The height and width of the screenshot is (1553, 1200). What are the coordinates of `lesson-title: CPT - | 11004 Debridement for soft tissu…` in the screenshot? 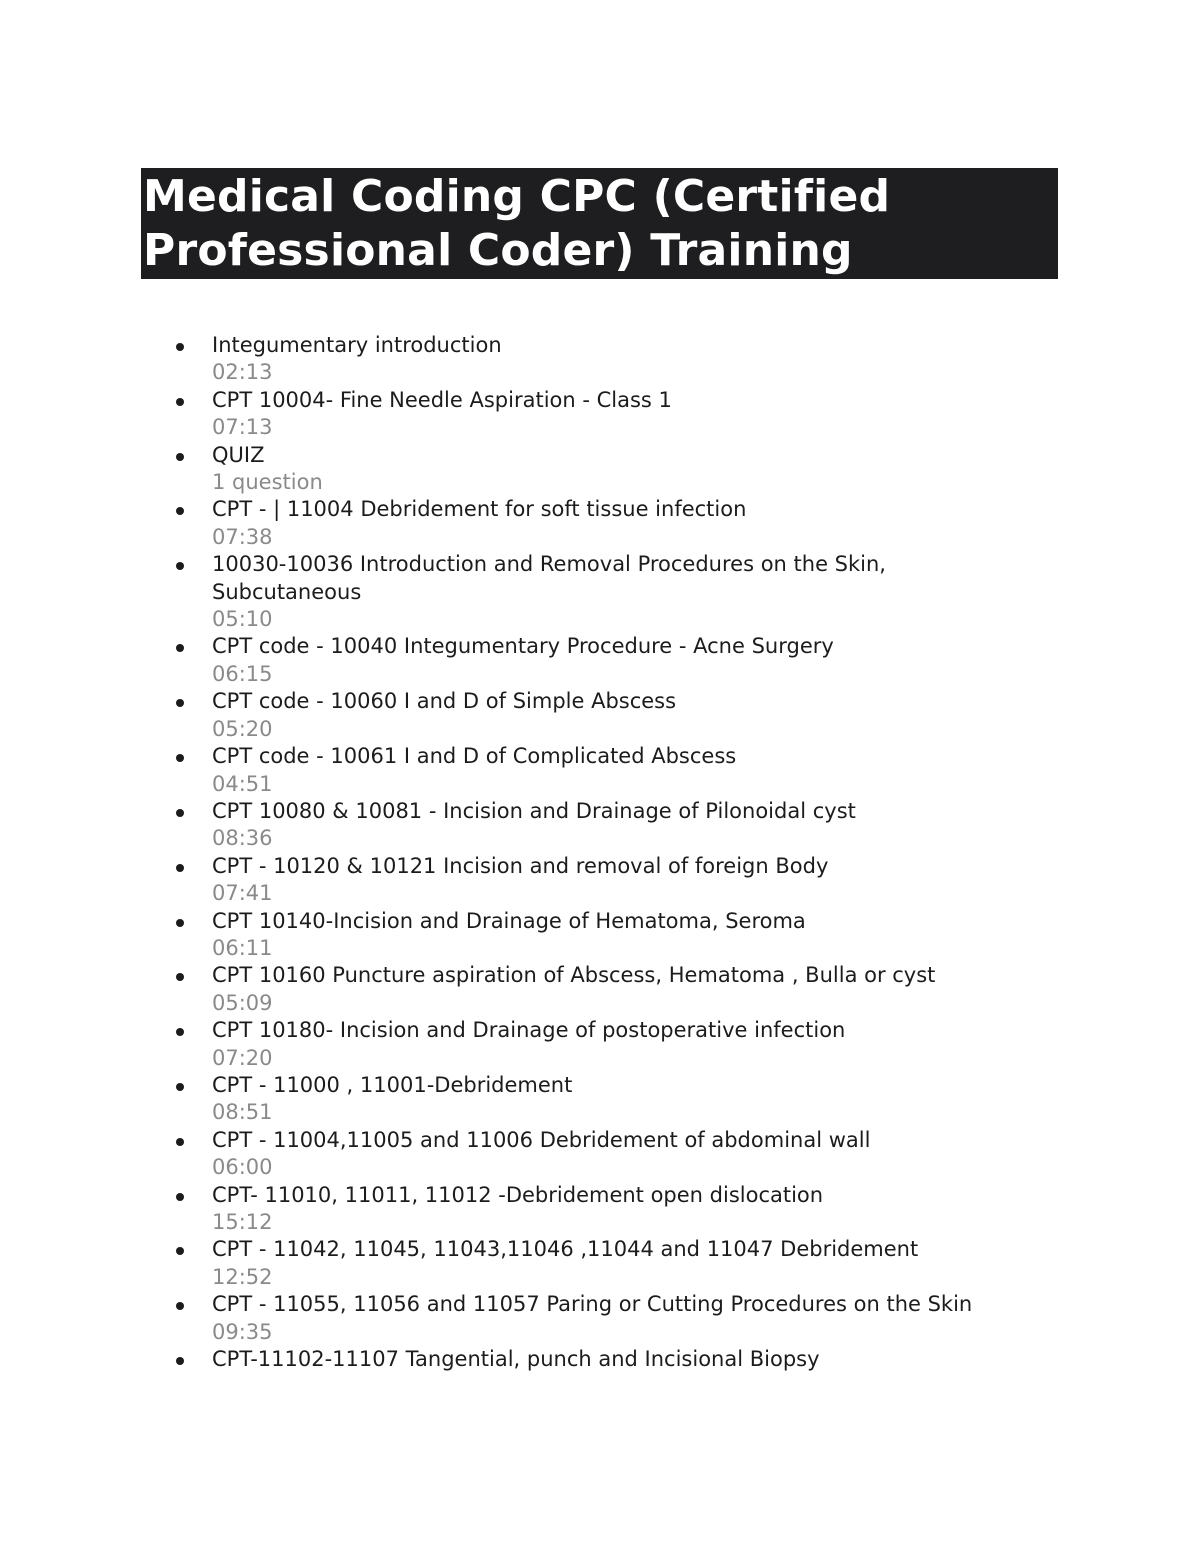 It's located at (479, 509).